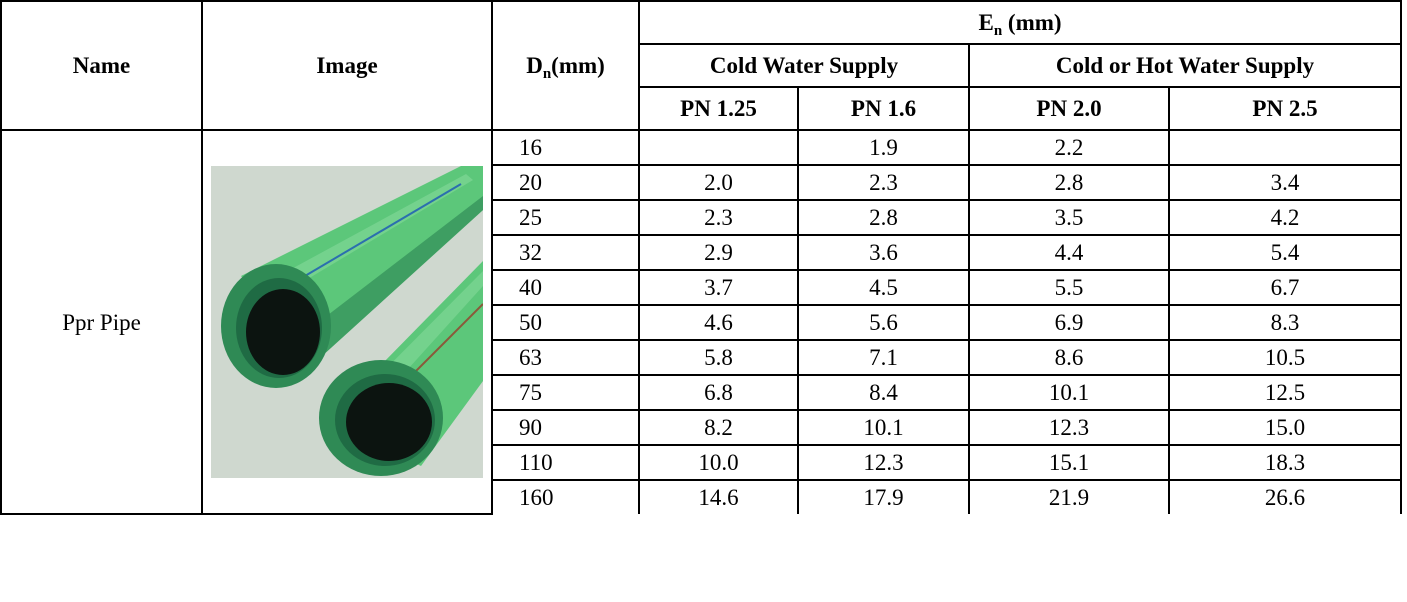 This screenshot has height=602, width=1407. What do you see at coordinates (1285, 392) in the screenshot?
I see `value-cell: 12.5` at bounding box center [1285, 392].